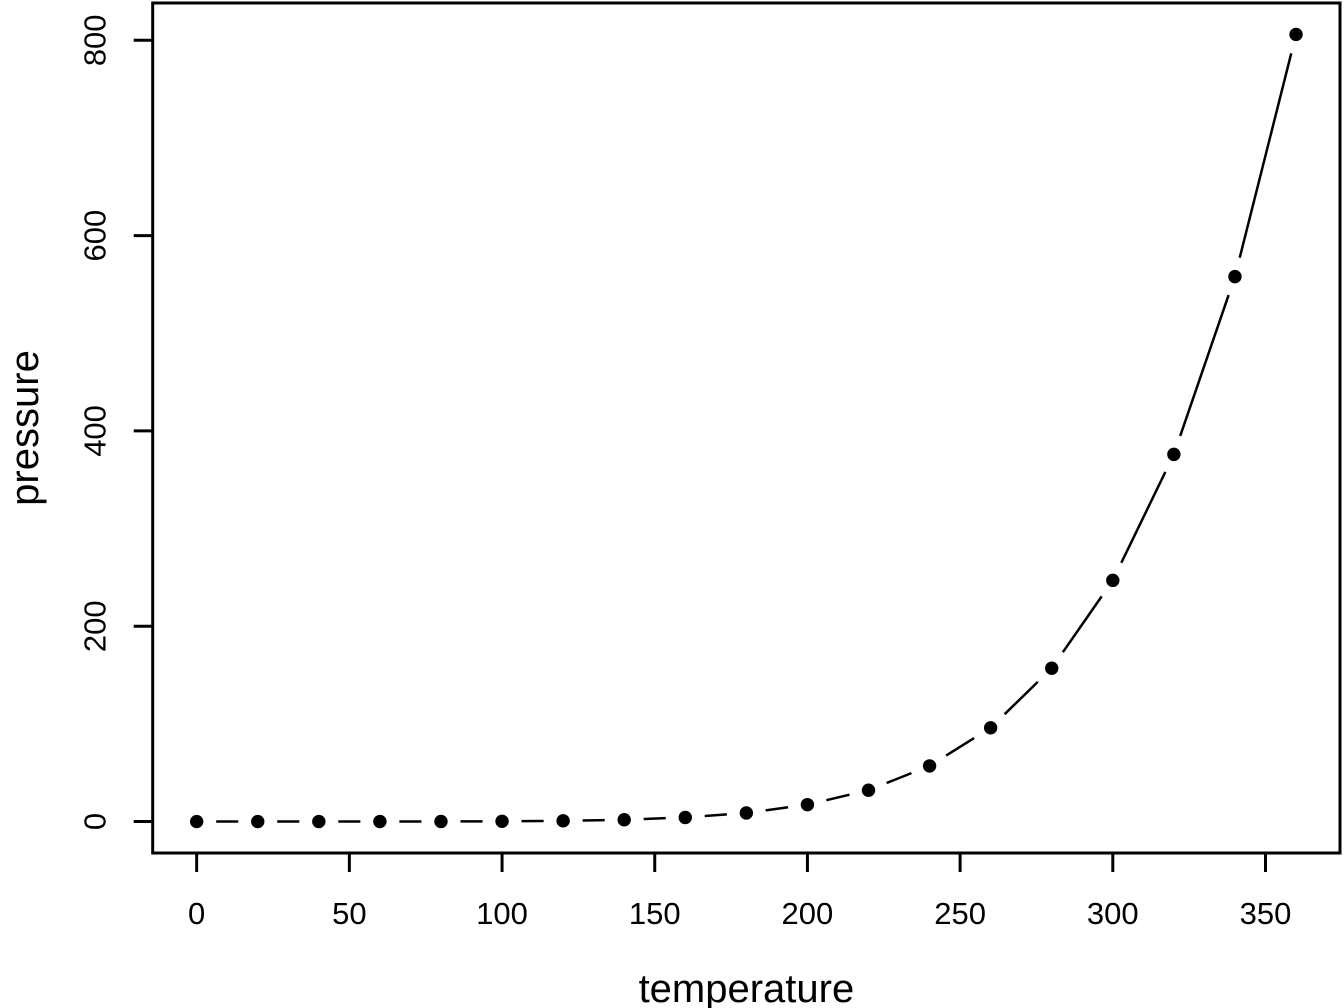 This screenshot has height=1008, width=1344. Describe the element at coordinates (94, 431) in the screenshot. I see `y-tick-label: 400` at that location.